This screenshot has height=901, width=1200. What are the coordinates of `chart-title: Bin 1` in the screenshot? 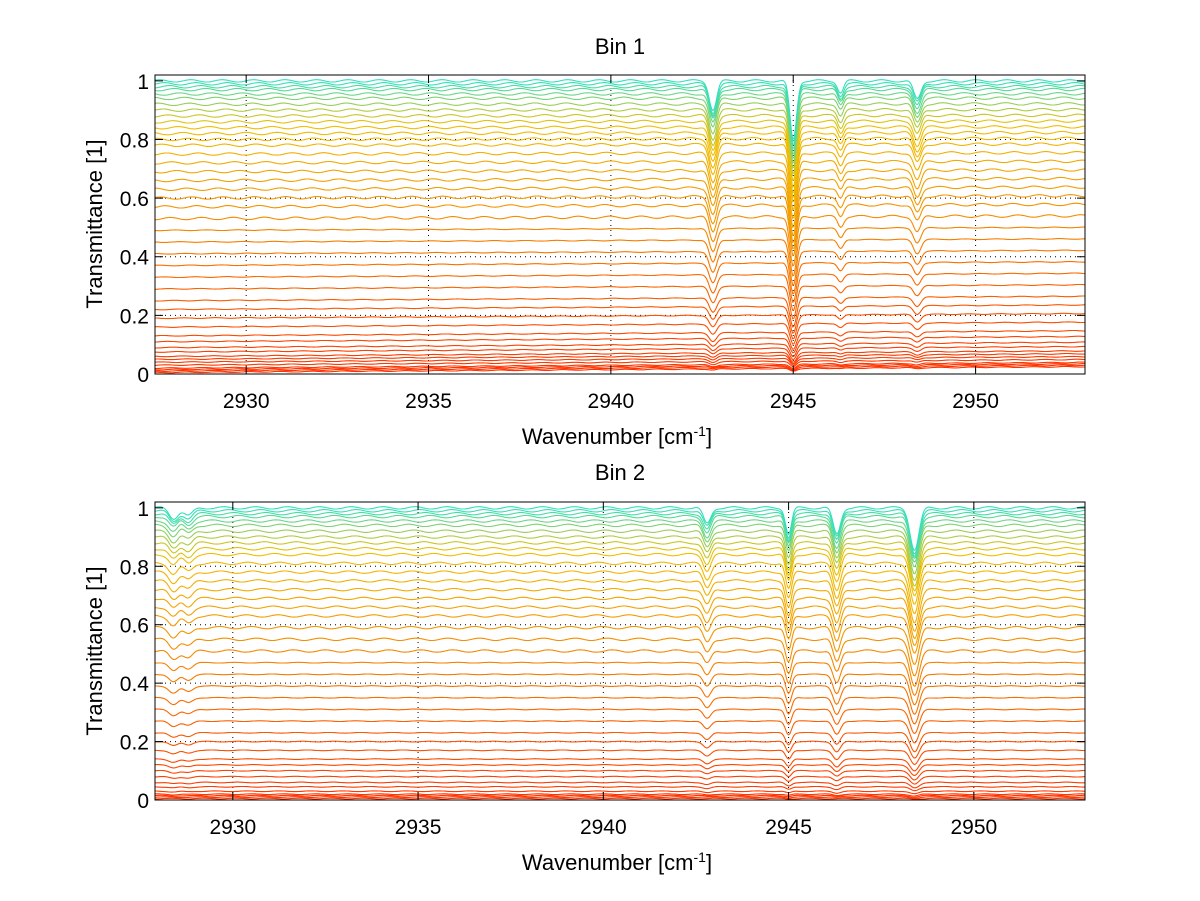 It's located at (620, 46).